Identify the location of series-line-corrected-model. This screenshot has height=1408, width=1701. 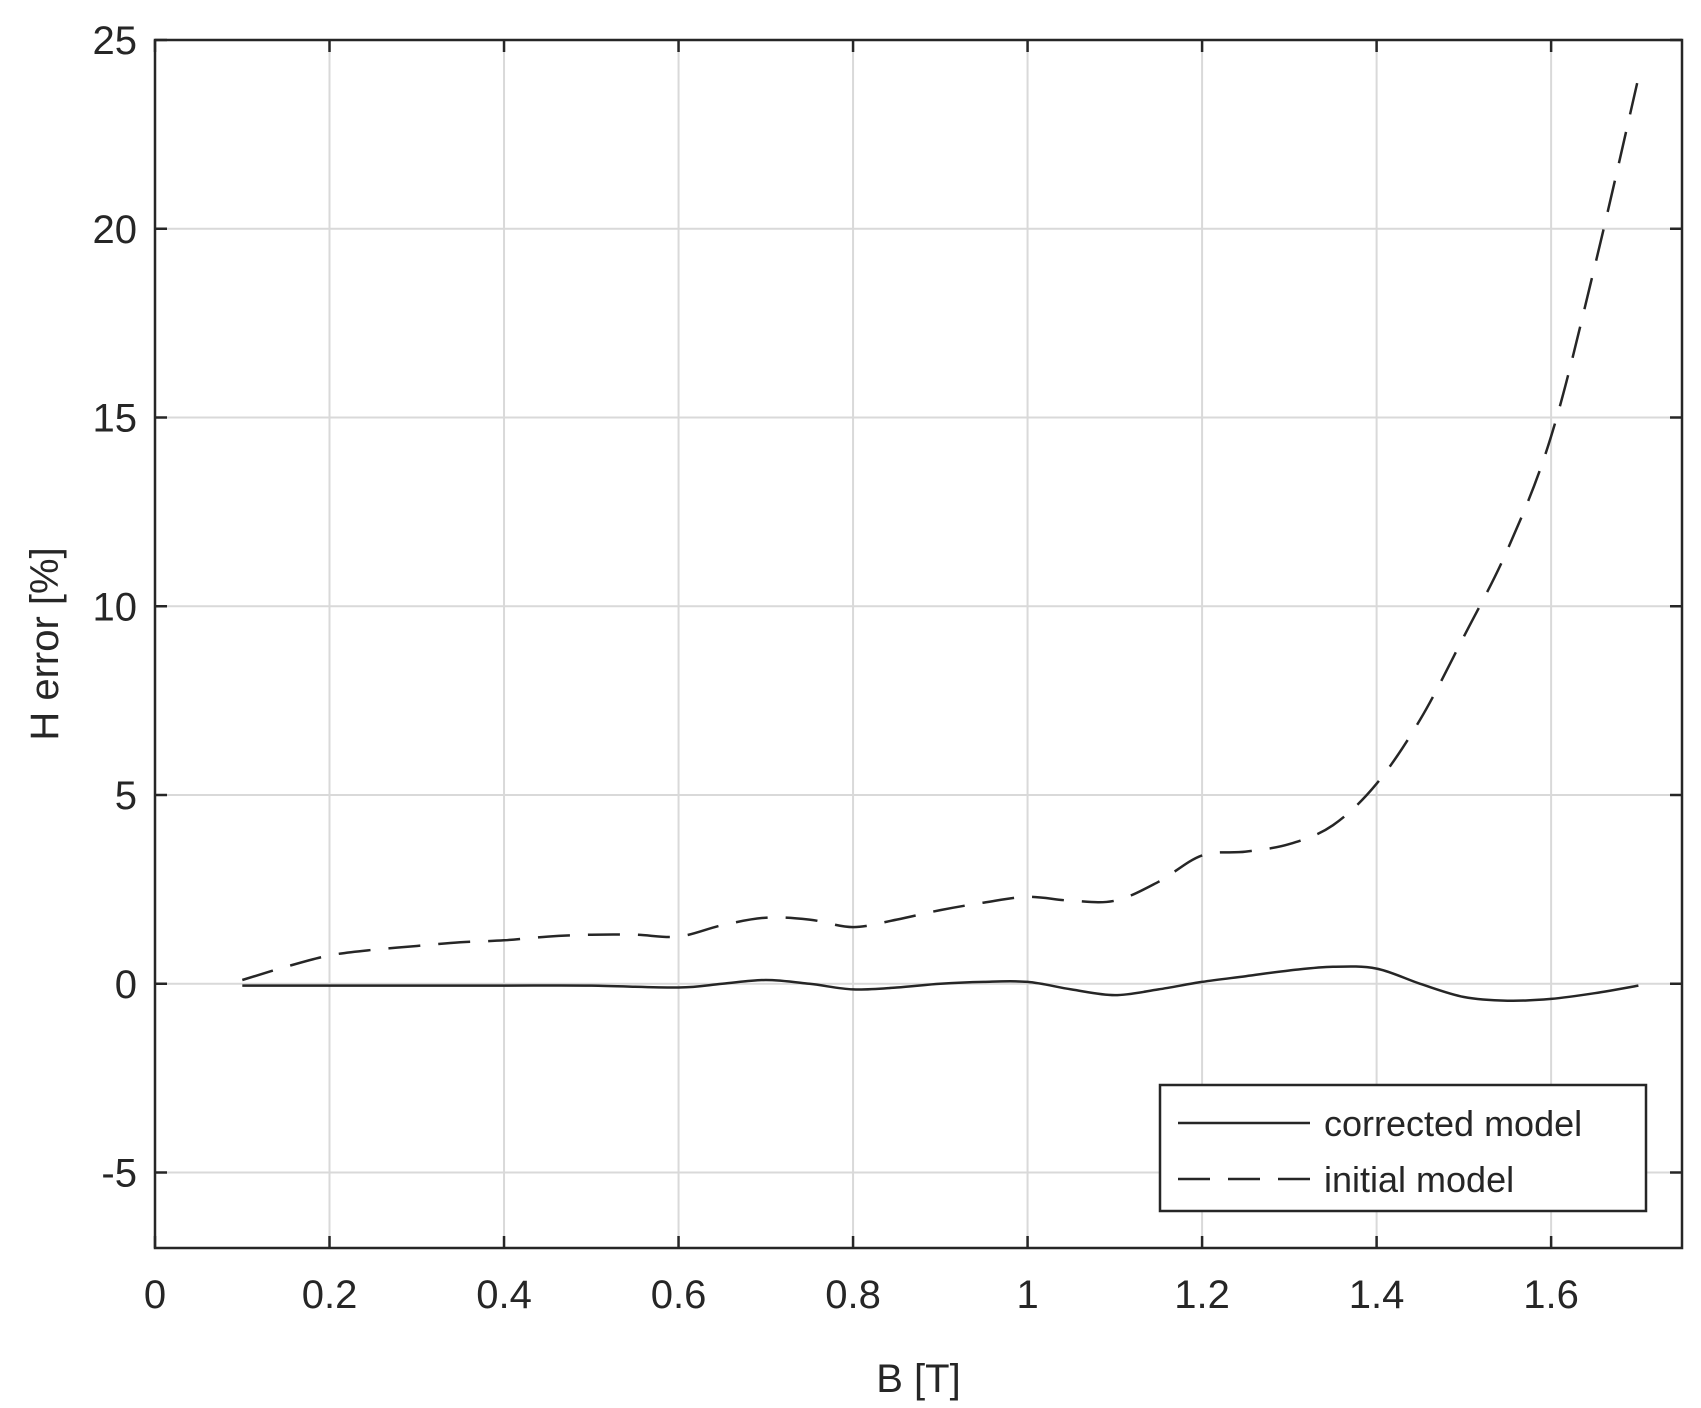
(940, 984).